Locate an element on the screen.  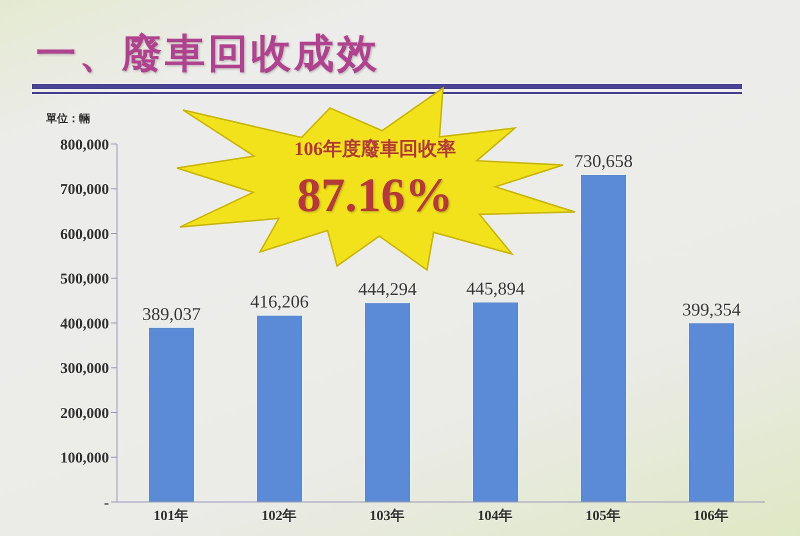
x-tick-label: 104年 is located at coordinates (495, 516).